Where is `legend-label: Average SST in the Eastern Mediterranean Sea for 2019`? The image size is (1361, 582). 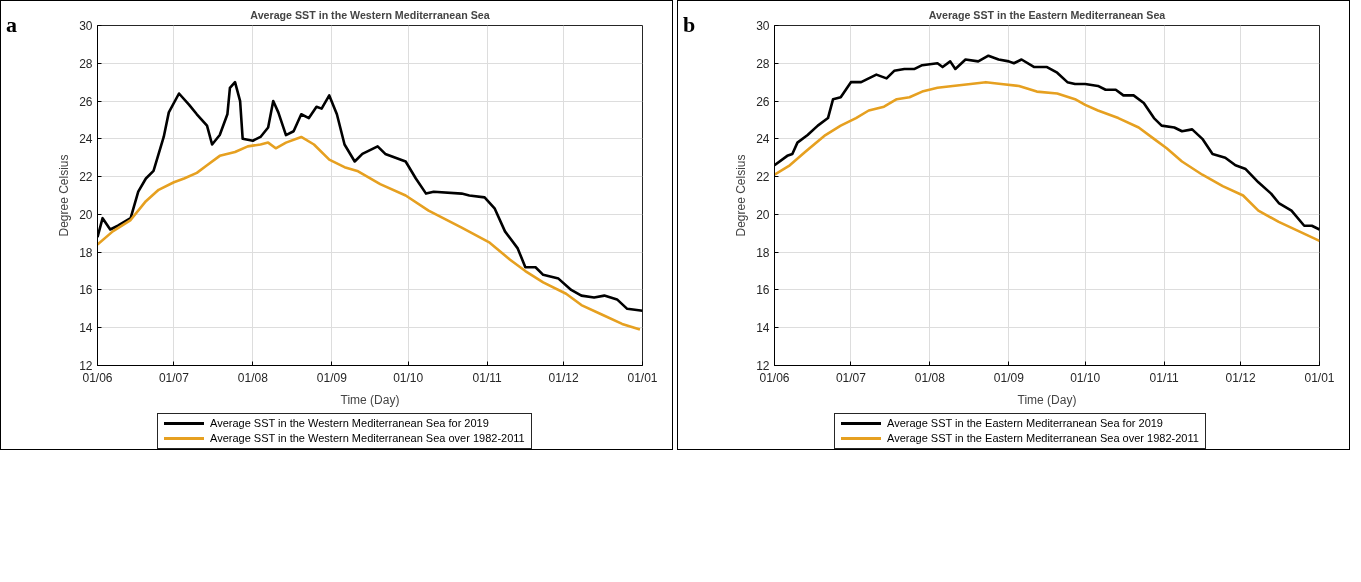 legend-label: Average SST in the Eastern Mediterranean Sea for 2019 is located at coordinates (1025, 423).